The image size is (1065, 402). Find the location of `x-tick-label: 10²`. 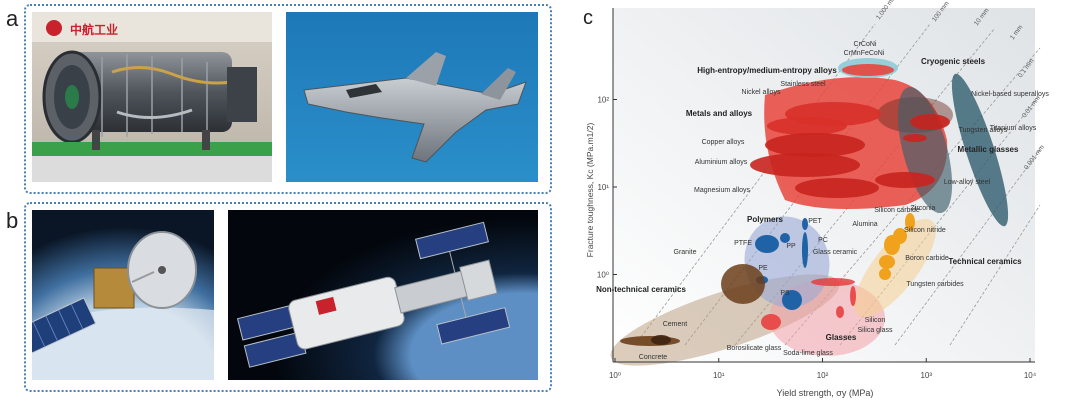

x-tick-label: 10² is located at coordinates (823, 375).